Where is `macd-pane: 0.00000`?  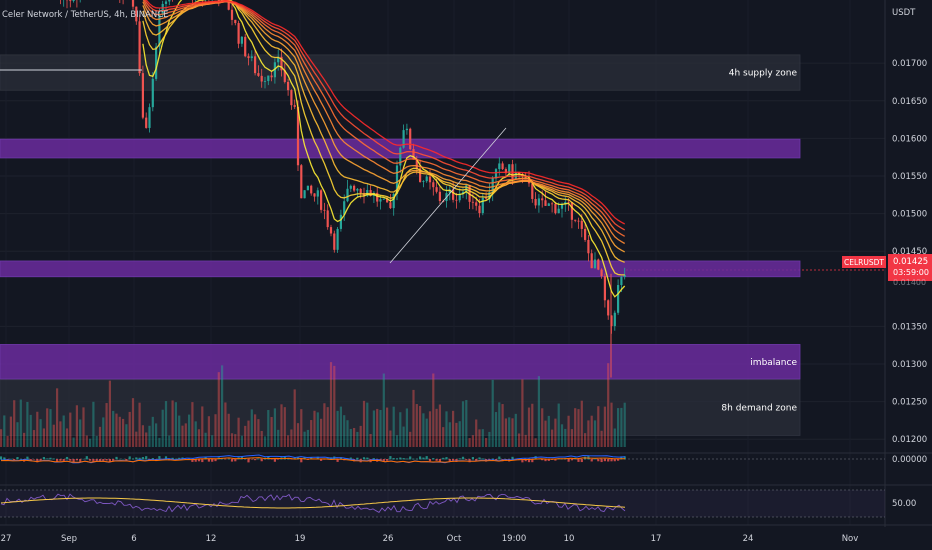
macd-pane: 0.00000 is located at coordinates (463, 459).